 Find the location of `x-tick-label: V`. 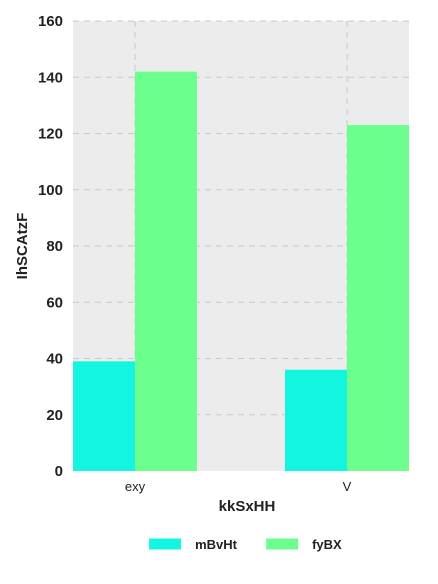

x-tick-label: V is located at coordinates (347, 486).